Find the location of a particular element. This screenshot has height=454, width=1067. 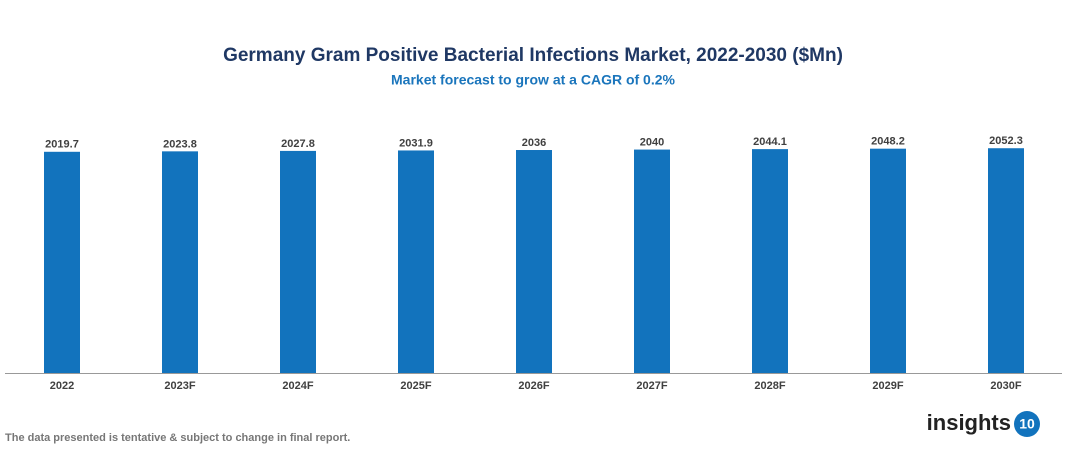

value-label: 2019.7 is located at coordinates (62, 145).